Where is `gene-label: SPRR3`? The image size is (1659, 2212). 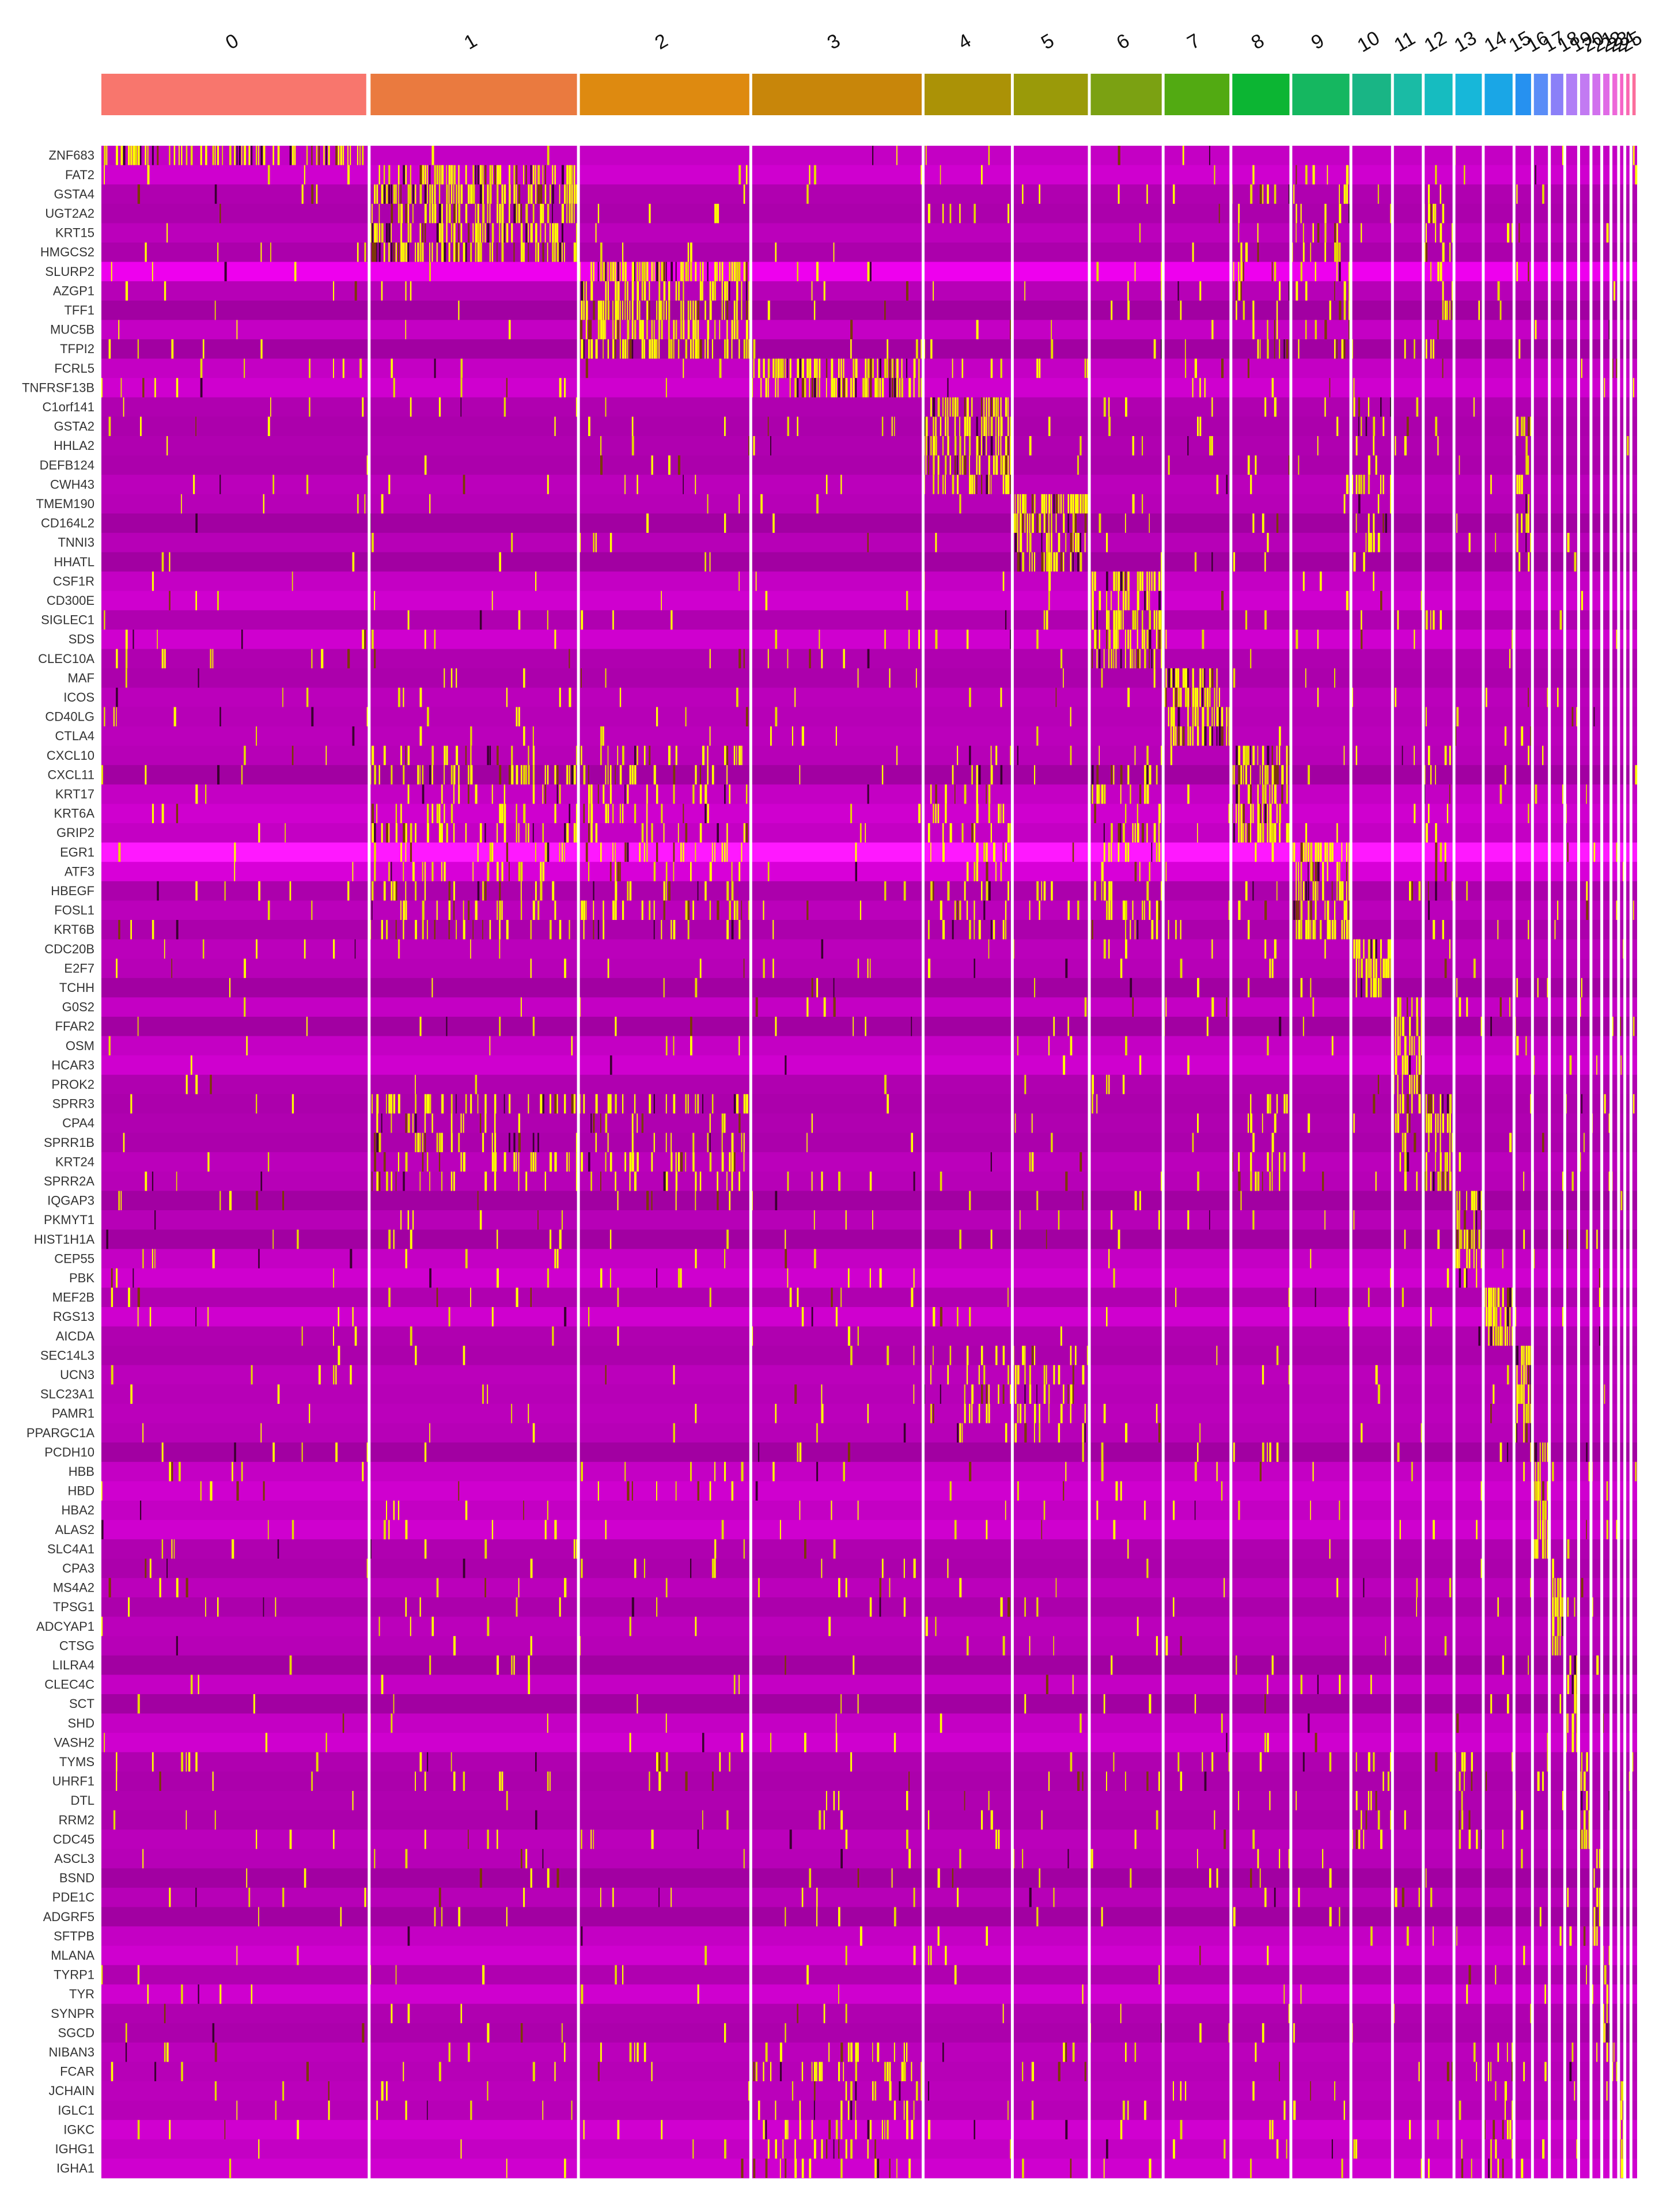
gene-label: SPRR3 is located at coordinates (73, 1104).